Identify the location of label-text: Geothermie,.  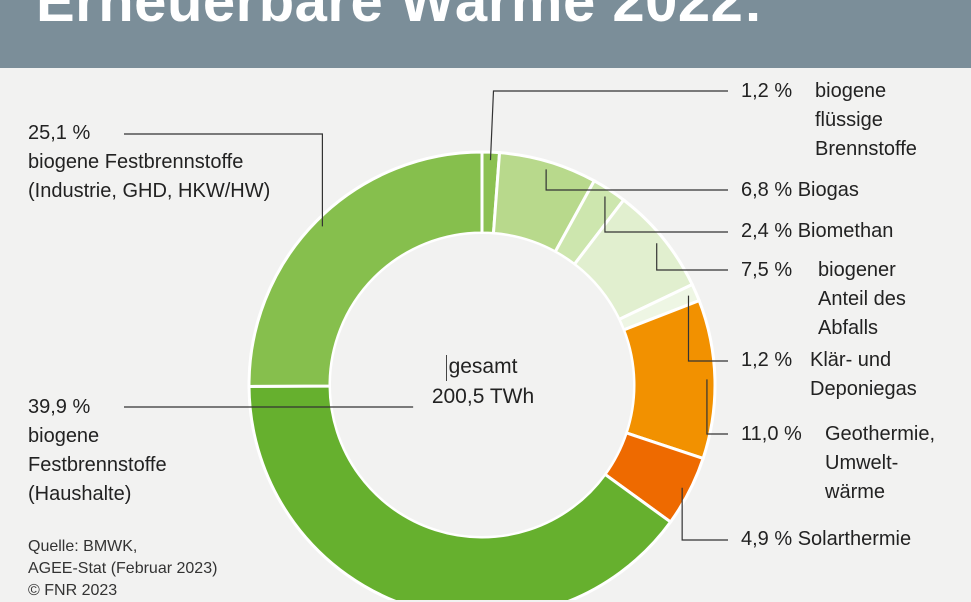
(880, 434).